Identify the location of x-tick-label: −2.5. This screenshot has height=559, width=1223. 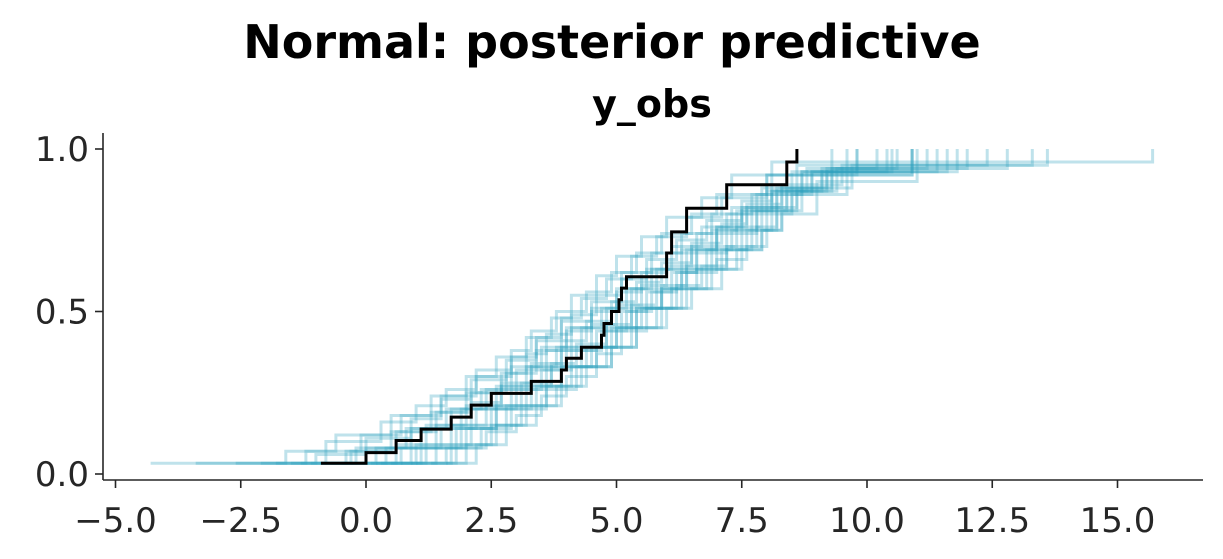
(240, 521).